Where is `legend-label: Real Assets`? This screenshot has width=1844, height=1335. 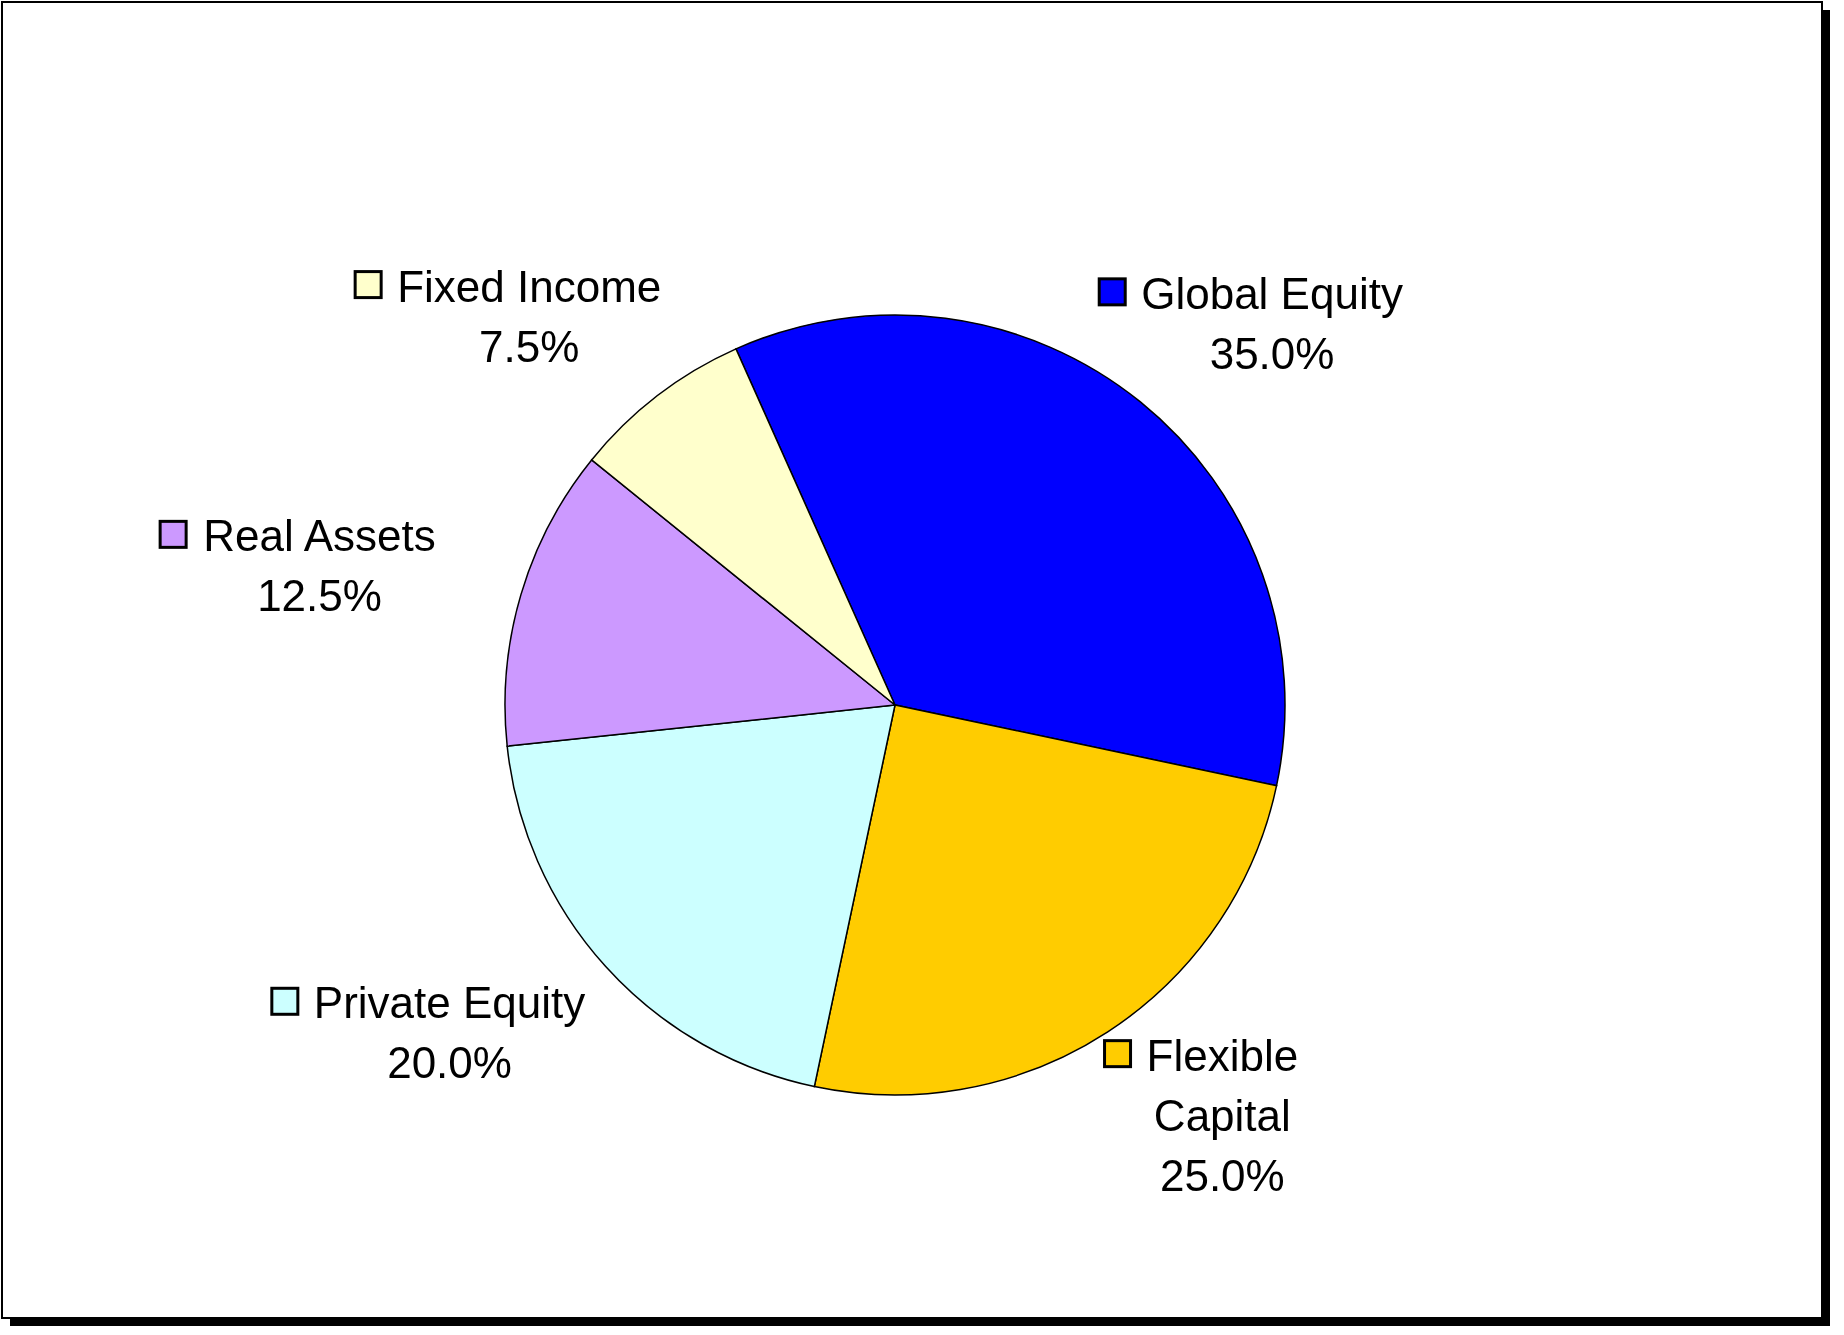
legend-label: Real Assets is located at coordinates (319, 536).